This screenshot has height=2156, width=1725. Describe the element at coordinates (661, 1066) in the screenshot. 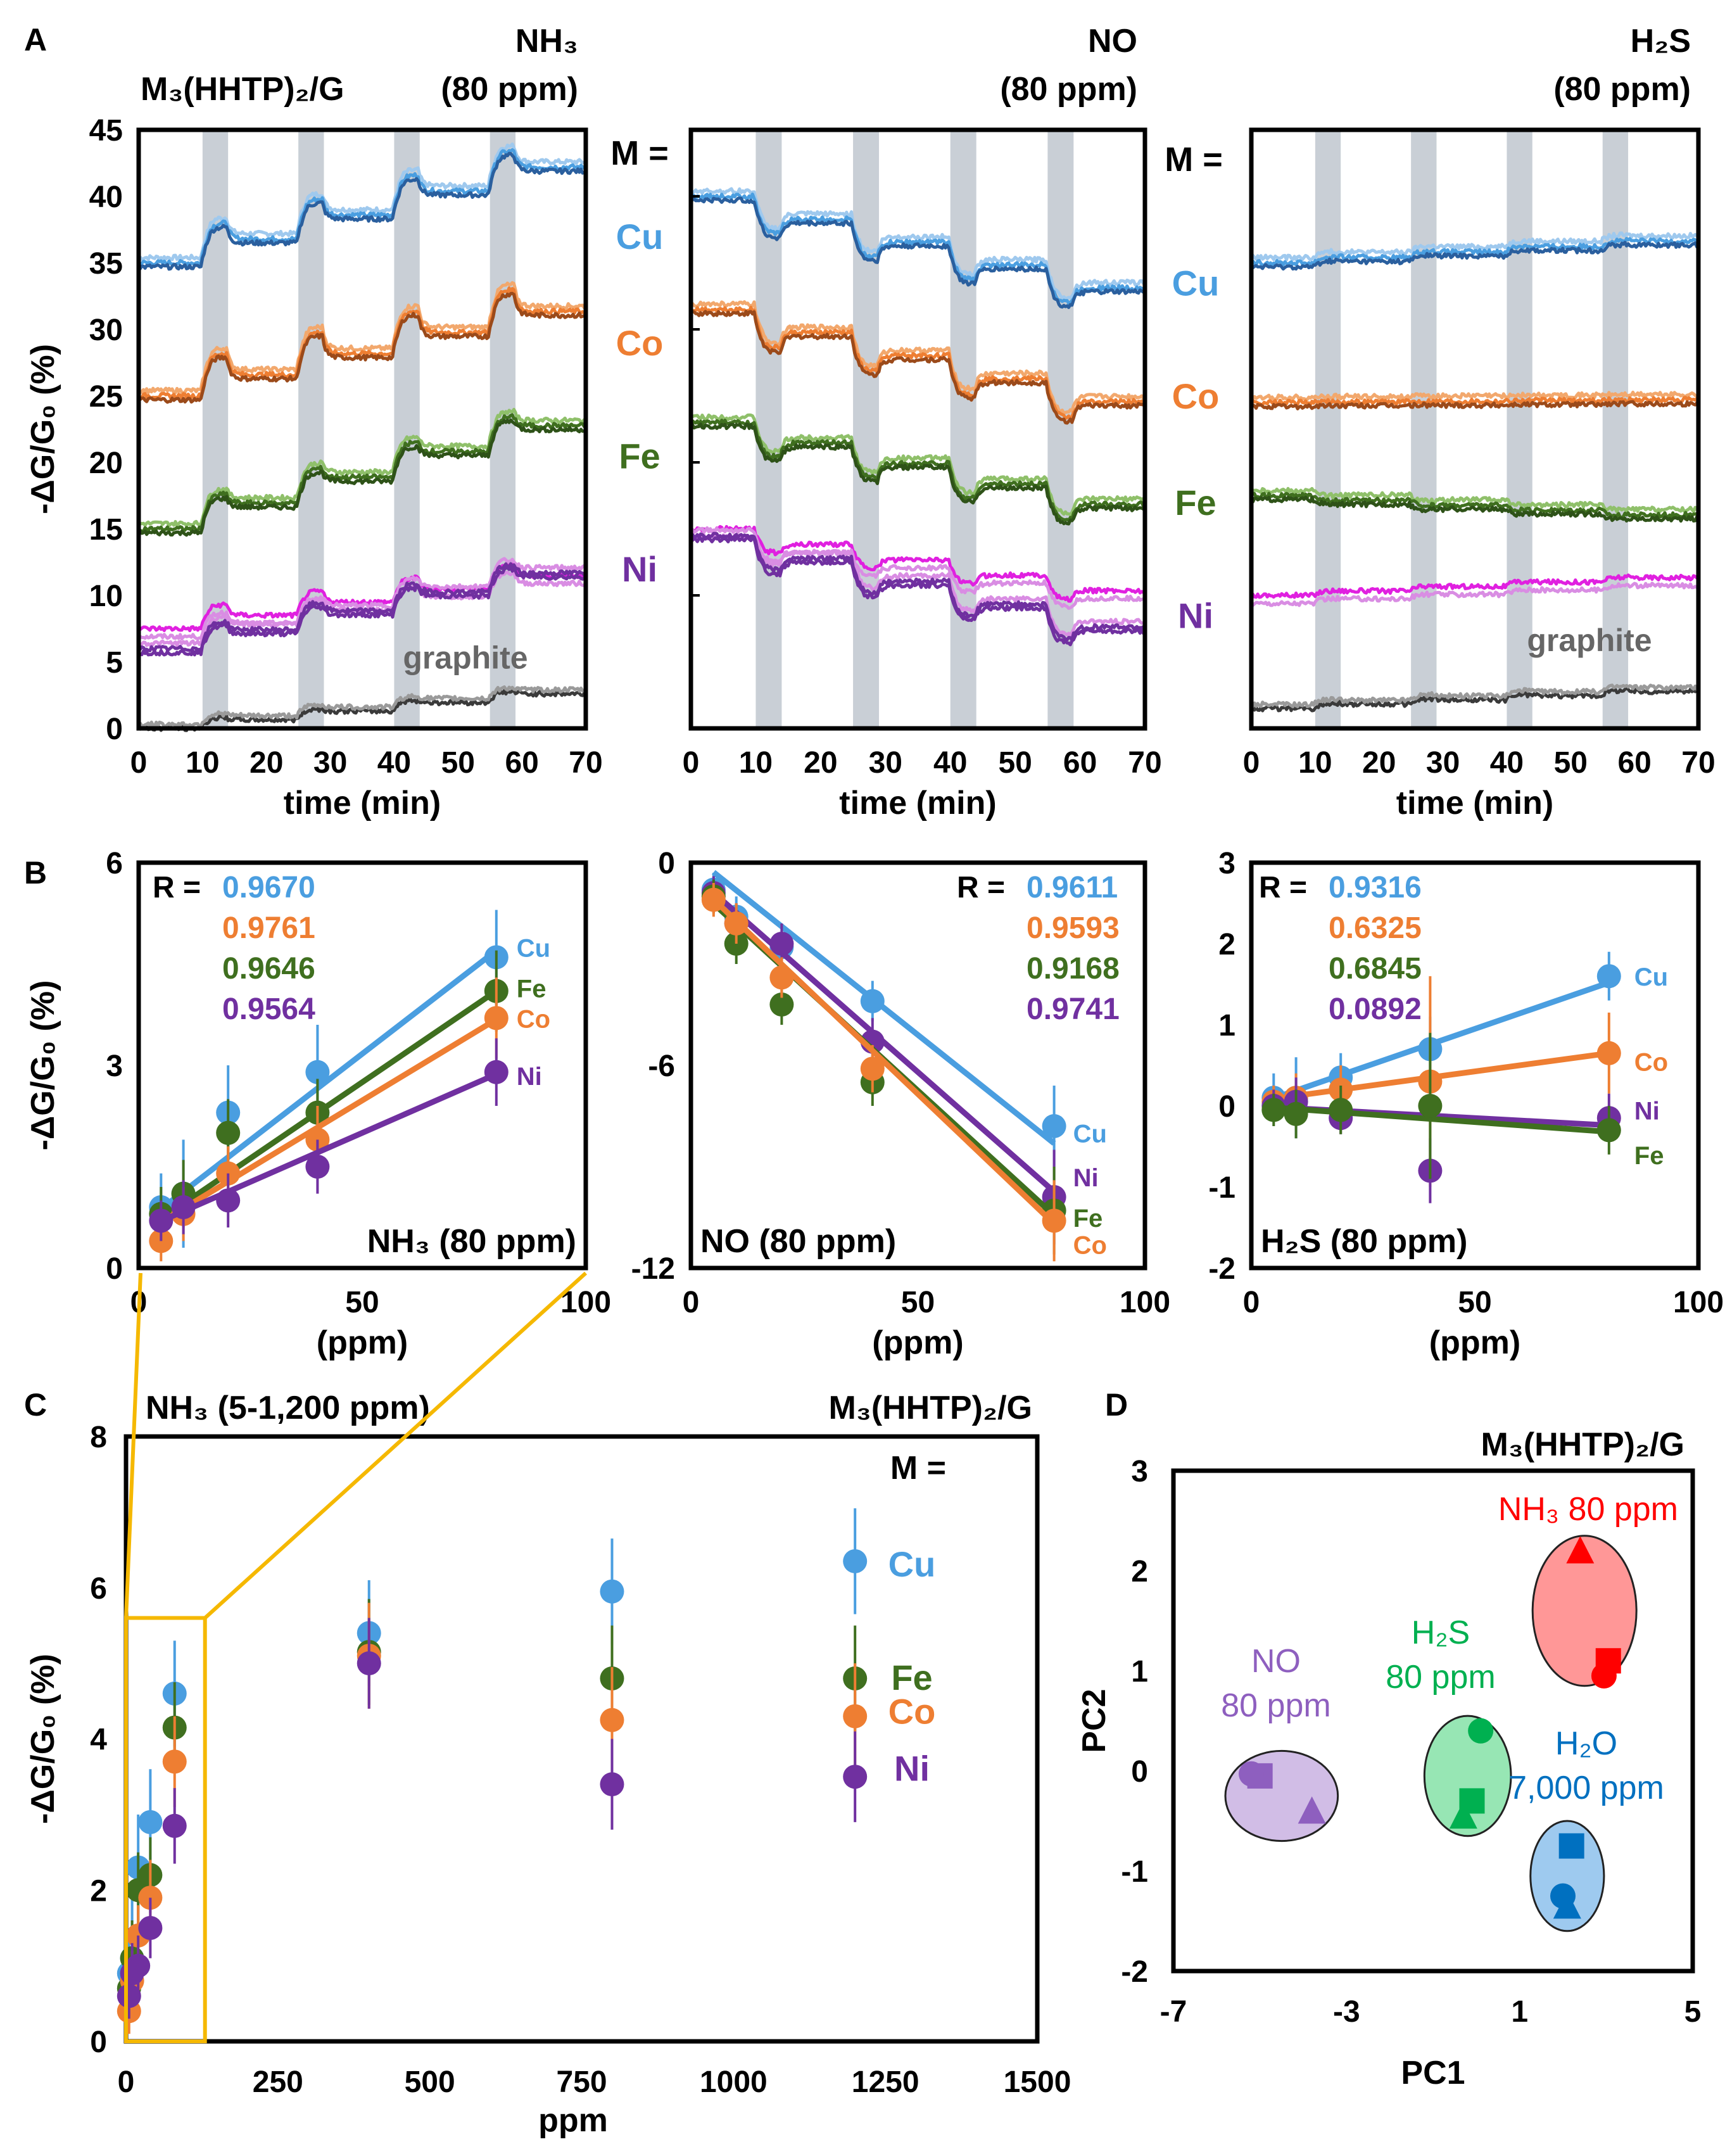

I see `y-tick-label: -6` at that location.